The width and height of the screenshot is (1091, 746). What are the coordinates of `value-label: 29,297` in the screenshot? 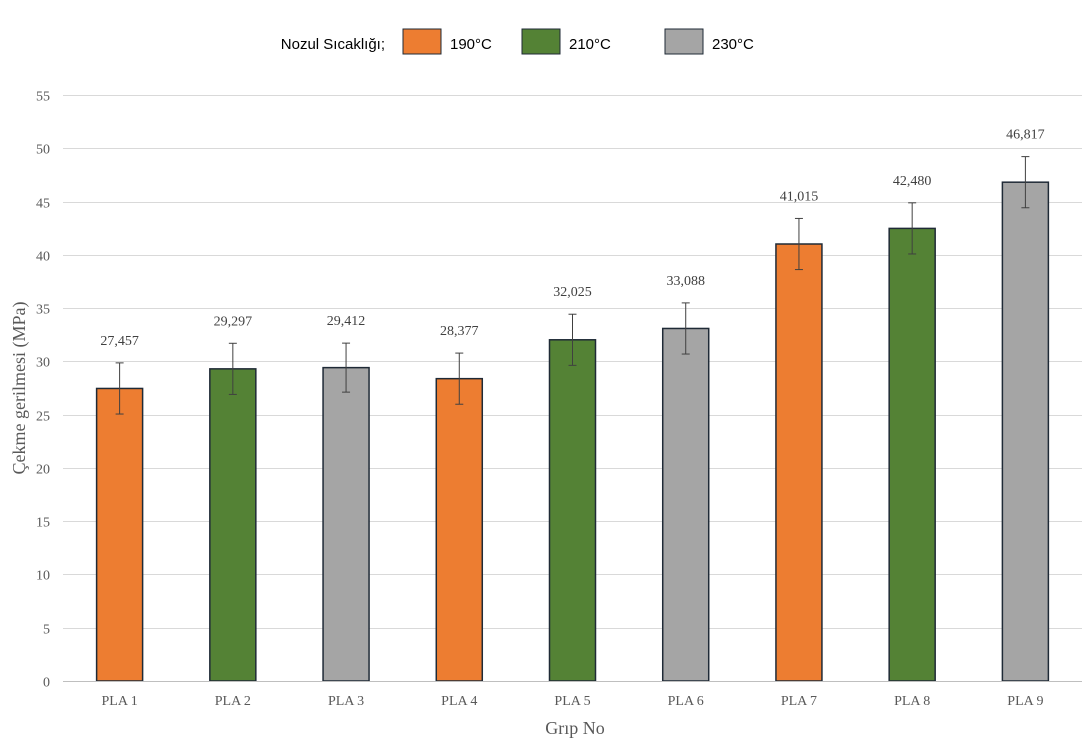 It's located at (233, 321).